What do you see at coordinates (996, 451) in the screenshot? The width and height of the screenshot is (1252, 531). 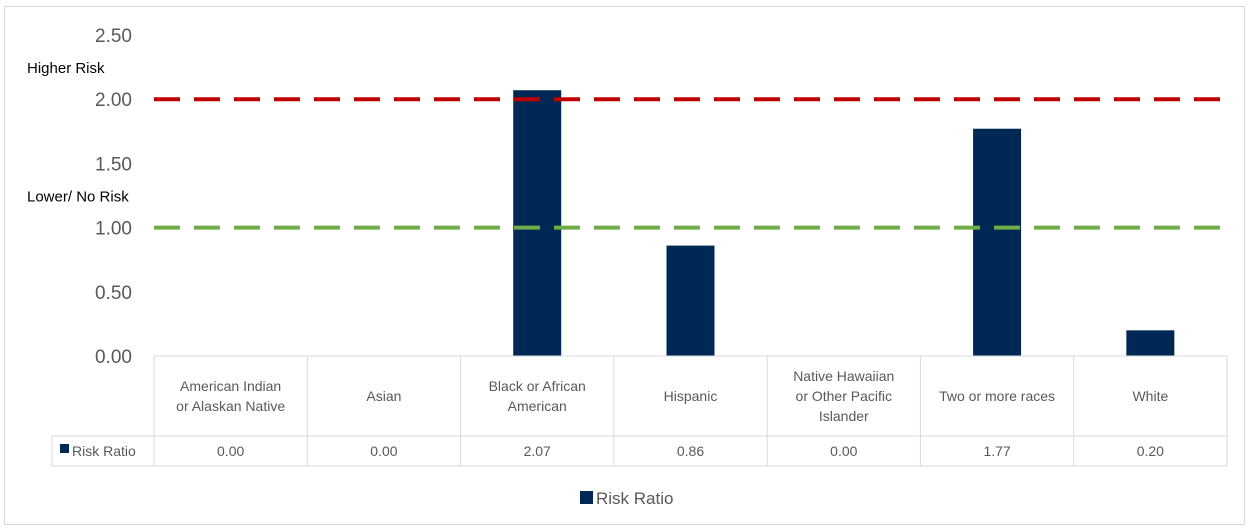 I see `table-value: 1.77` at bounding box center [996, 451].